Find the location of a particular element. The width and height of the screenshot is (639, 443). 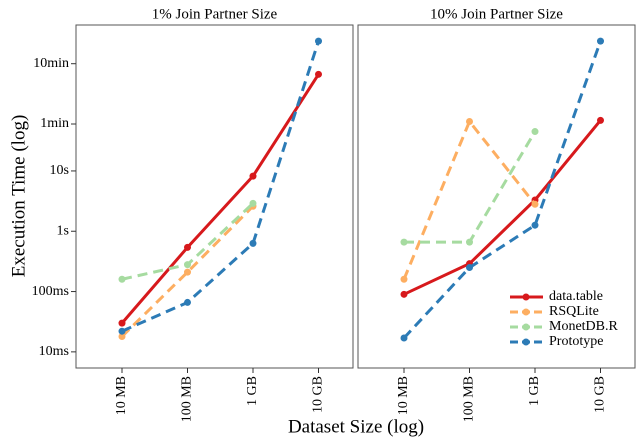

y-tick-label: 100ms is located at coordinates (50, 291).